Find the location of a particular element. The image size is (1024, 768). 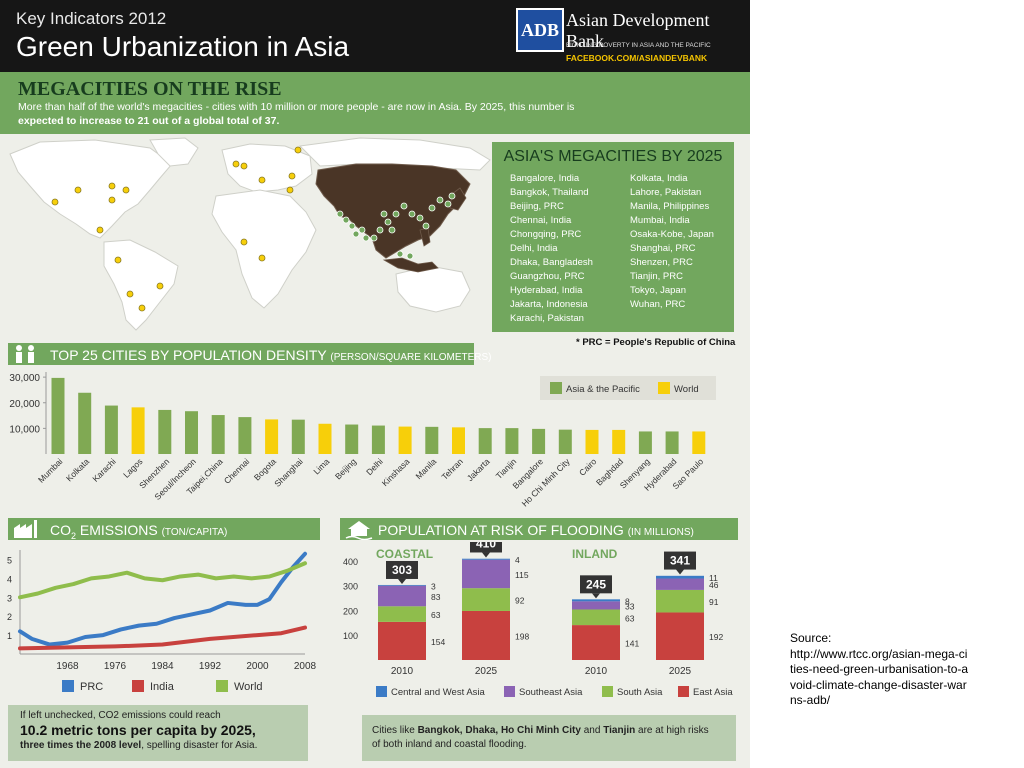

megacity-item: Lahore, Pakistan is located at coordinates (666, 192).